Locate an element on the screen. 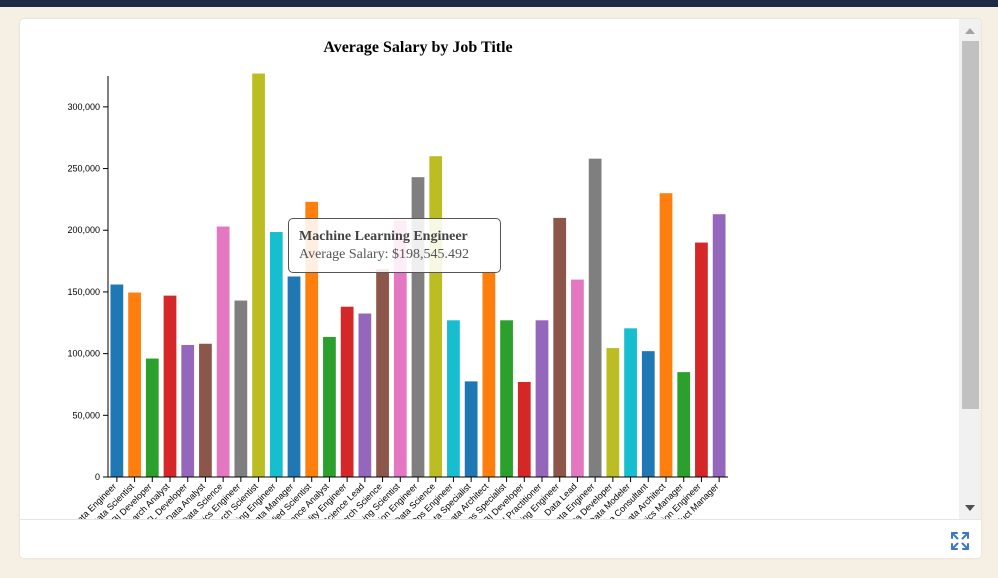 The width and height of the screenshot is (998, 578). y-tick-label: 0 is located at coordinates (97, 477).